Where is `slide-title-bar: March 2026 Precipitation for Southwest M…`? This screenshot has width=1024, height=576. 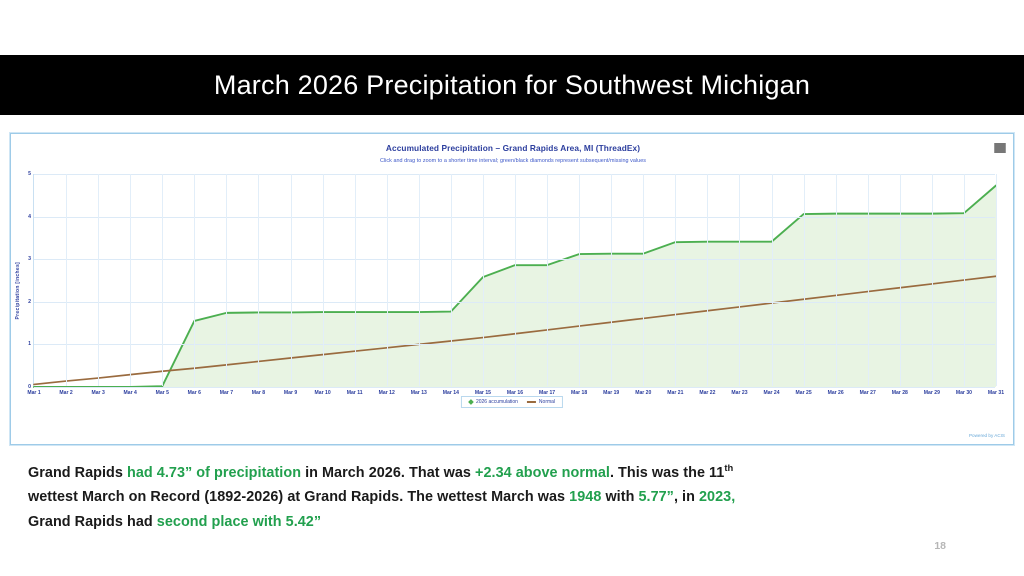
slide-title-bar: March 2026 Precipitation for Southwest M… is located at coordinates (512, 85).